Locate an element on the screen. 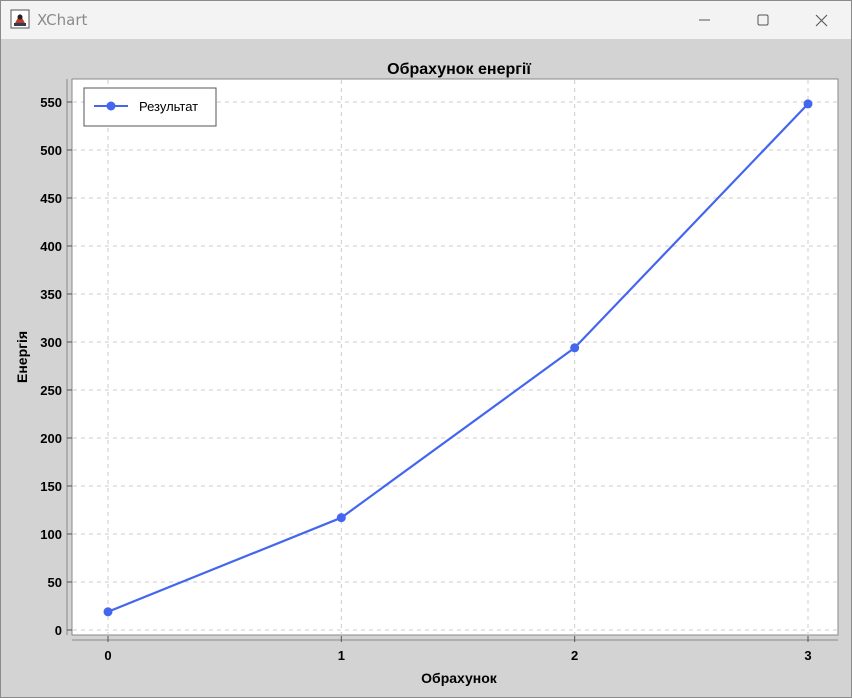 This screenshot has width=852, height=698. window-title: XChart is located at coordinates (62, 20).